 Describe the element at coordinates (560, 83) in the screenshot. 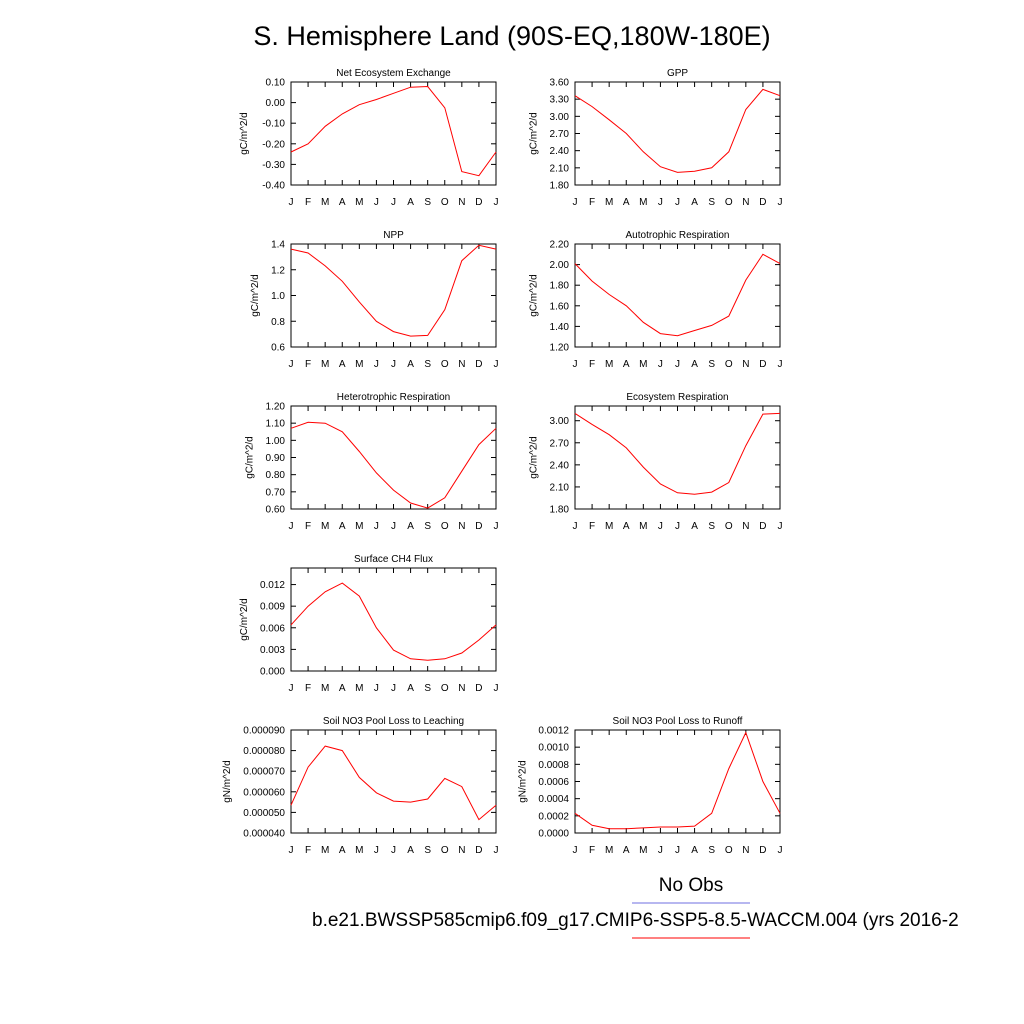

I see `y-tick-label: 3.60` at that location.